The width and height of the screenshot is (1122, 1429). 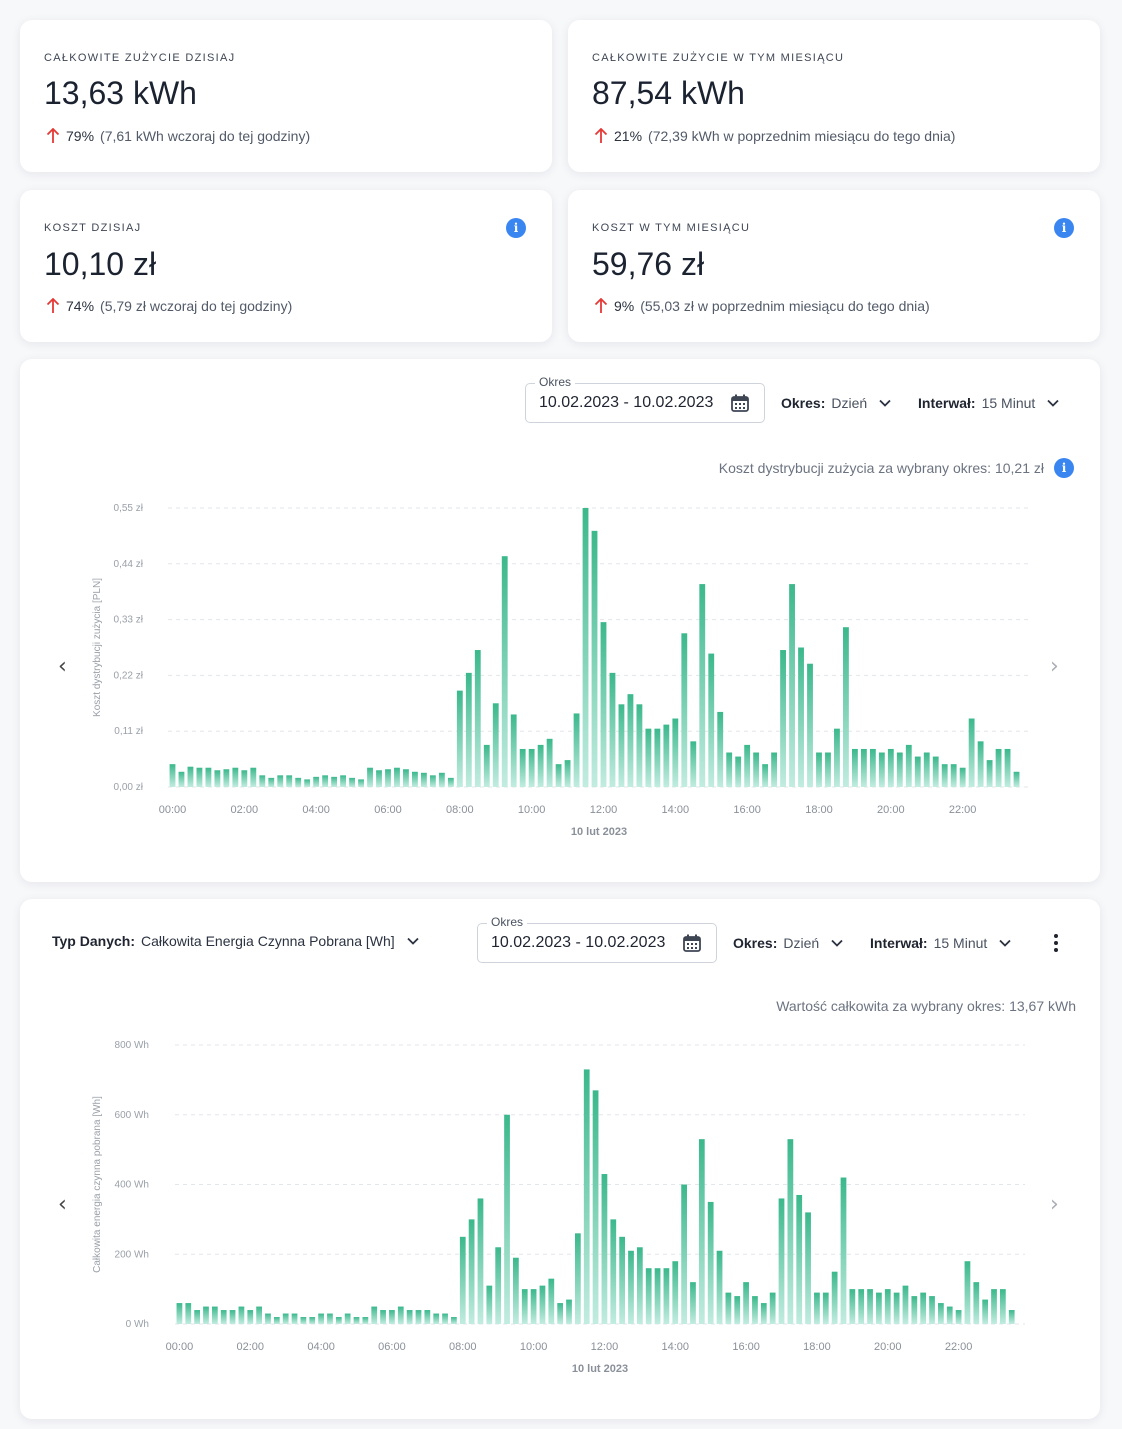 What do you see at coordinates (988, 403) in the screenshot?
I see `interval-select: Interwał: 15 Minut` at bounding box center [988, 403].